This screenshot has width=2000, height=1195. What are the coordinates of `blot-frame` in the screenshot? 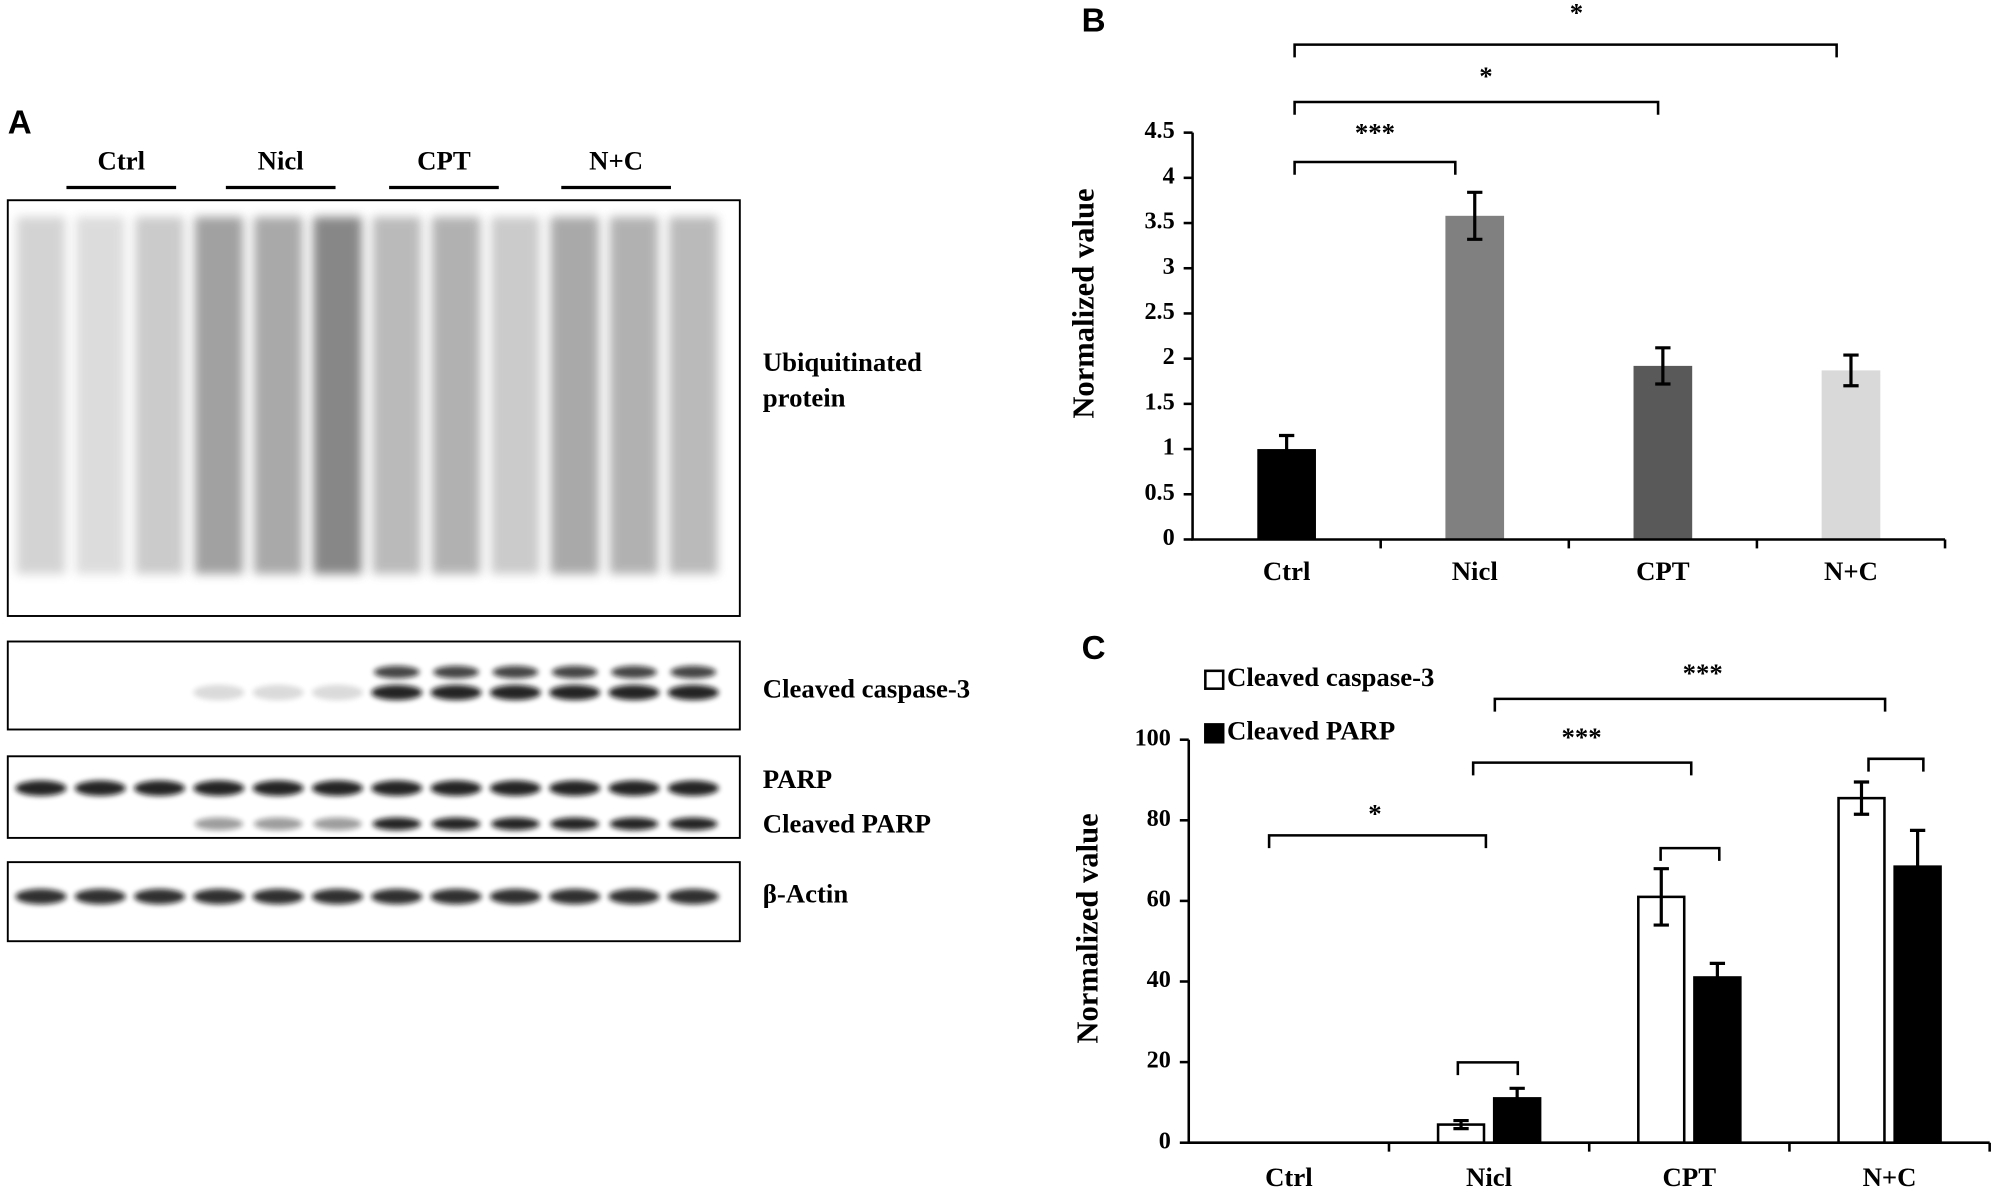 It's located at (373, 685).